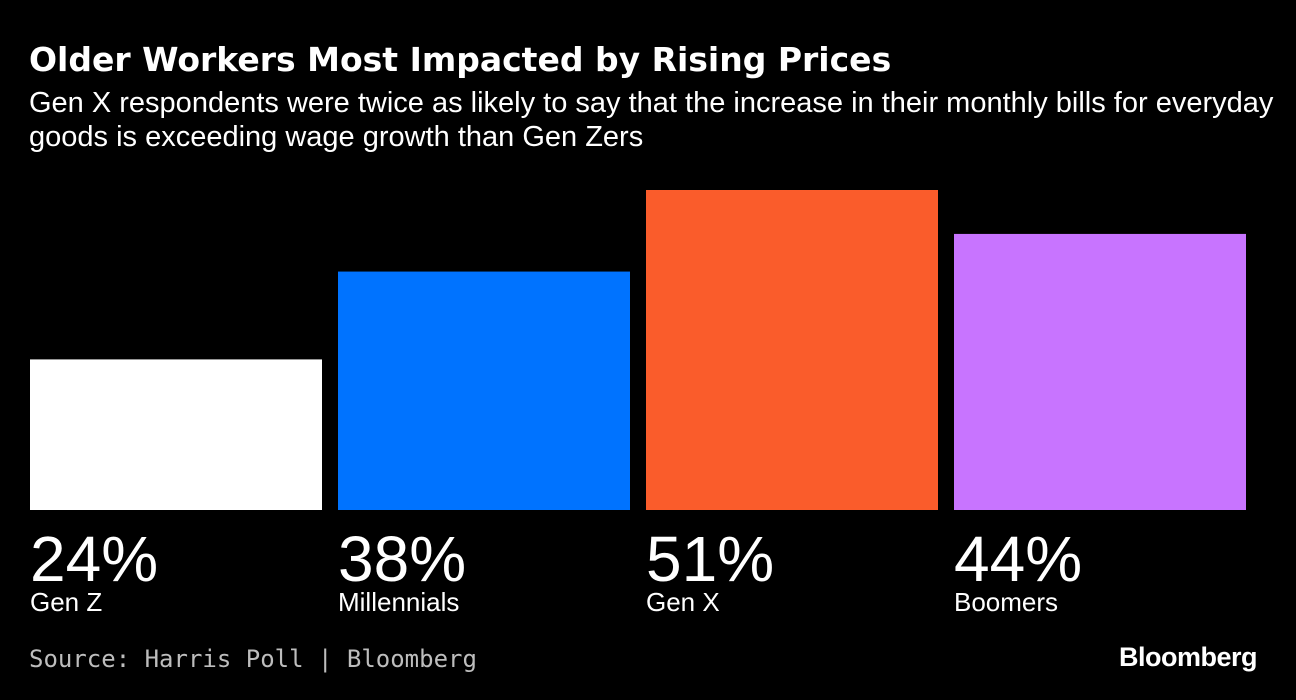 The width and height of the screenshot is (1296, 700). What do you see at coordinates (792, 350) in the screenshot?
I see `bar-gen-x` at bounding box center [792, 350].